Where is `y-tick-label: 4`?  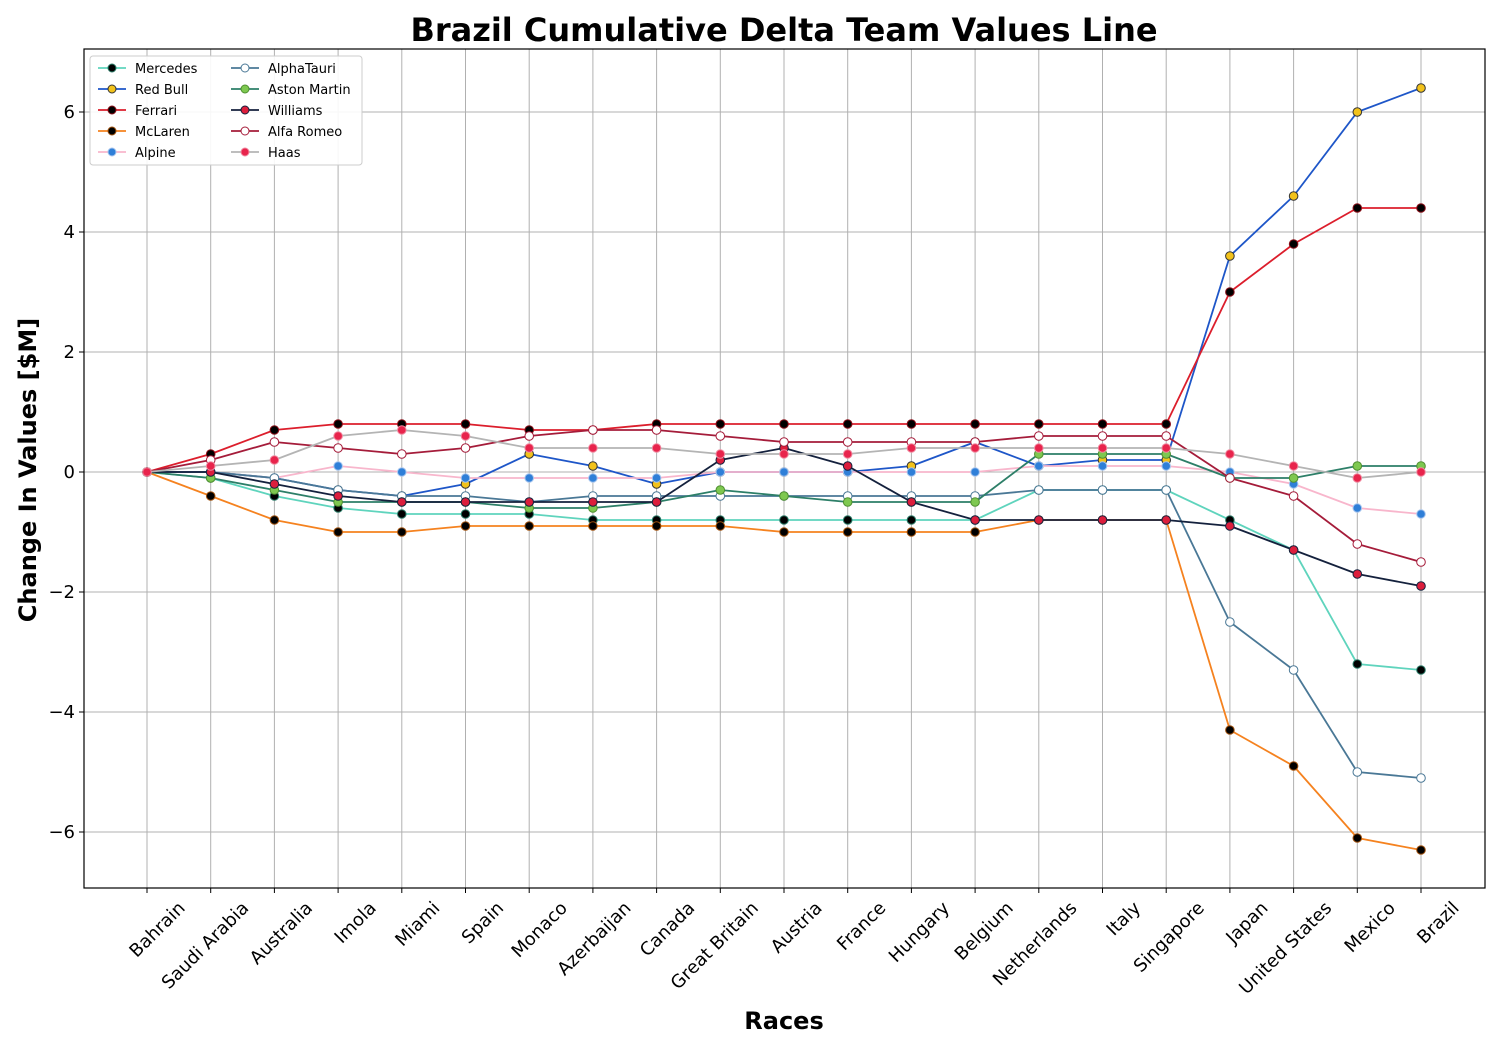
y-tick-label: 4 is located at coordinates (69, 232).